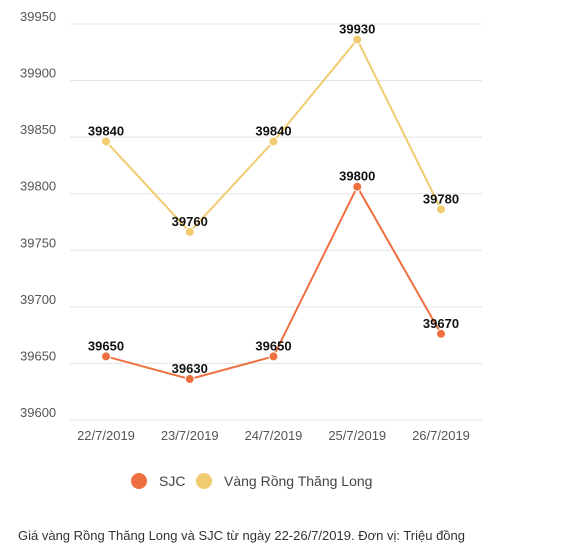 Image resolution: width=570 pixels, height=555 pixels. What do you see at coordinates (357, 29) in the screenshot?
I see `data-label: 39930` at bounding box center [357, 29].